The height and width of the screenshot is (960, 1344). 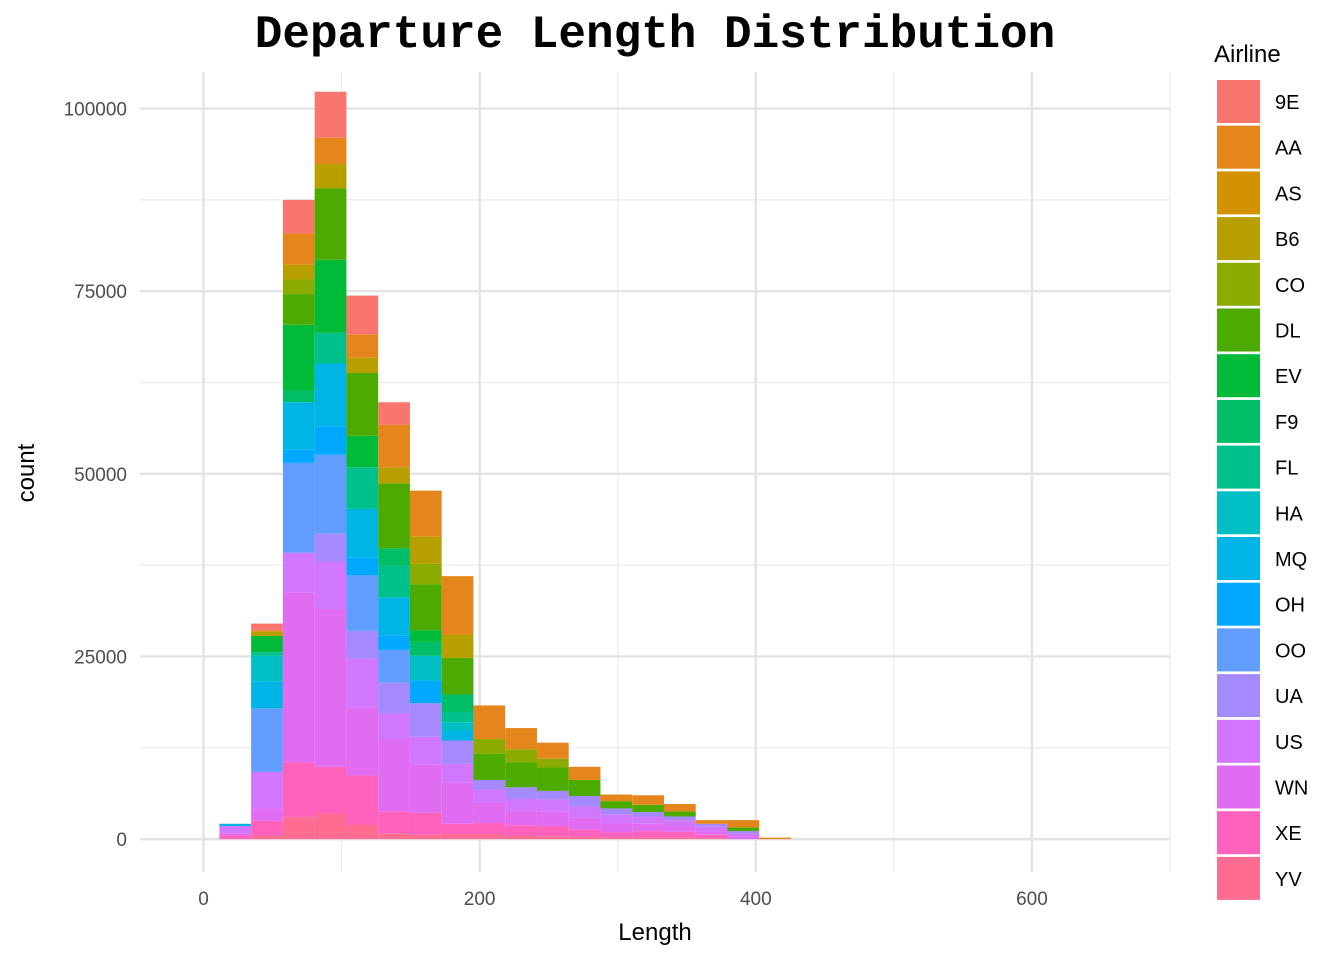 What do you see at coordinates (1289, 743) in the screenshot?
I see `legend-label-us: US` at bounding box center [1289, 743].